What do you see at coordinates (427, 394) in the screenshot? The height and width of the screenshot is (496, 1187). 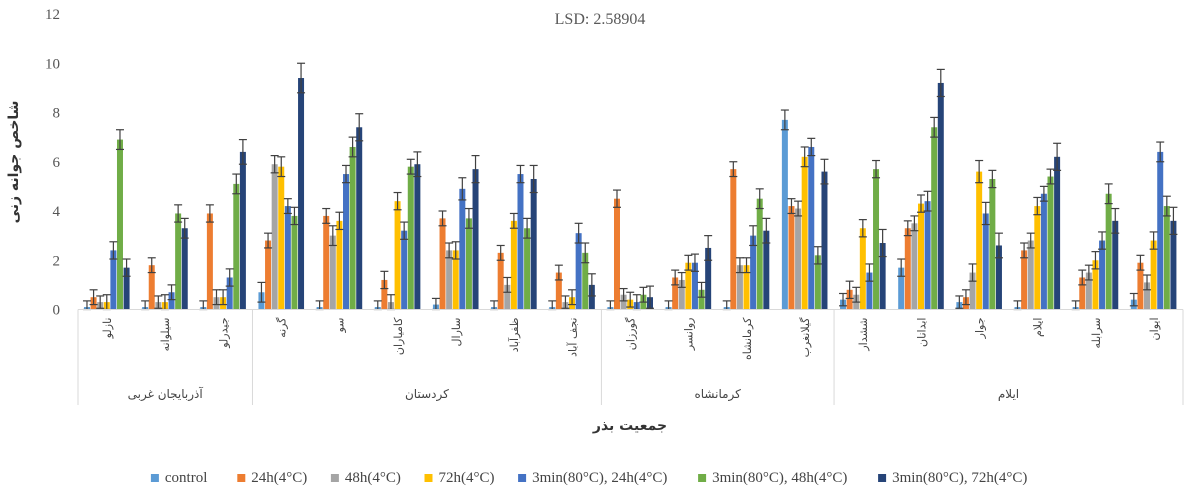 I see `group-label: کردستان` at bounding box center [427, 394].